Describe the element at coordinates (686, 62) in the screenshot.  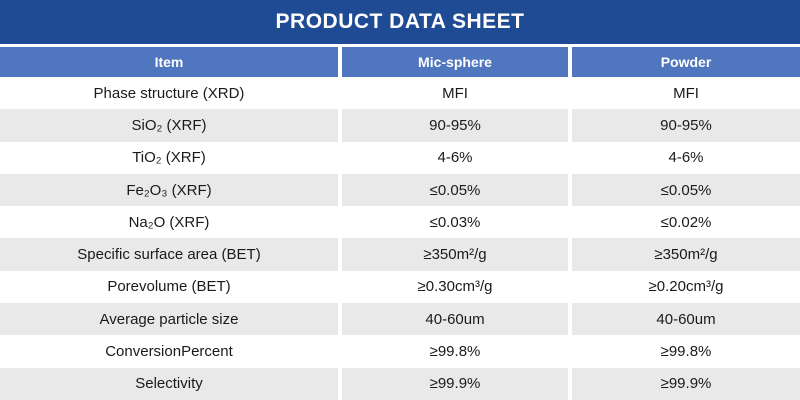
I see `column-header-powder: Powder` at that location.